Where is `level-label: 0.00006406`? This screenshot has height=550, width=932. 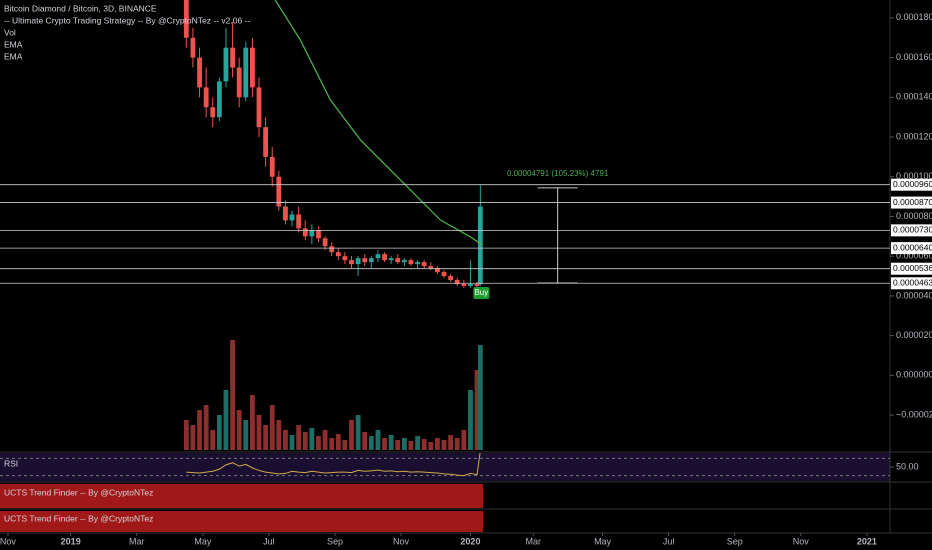 level-label: 0.00006406 is located at coordinates (912, 247).